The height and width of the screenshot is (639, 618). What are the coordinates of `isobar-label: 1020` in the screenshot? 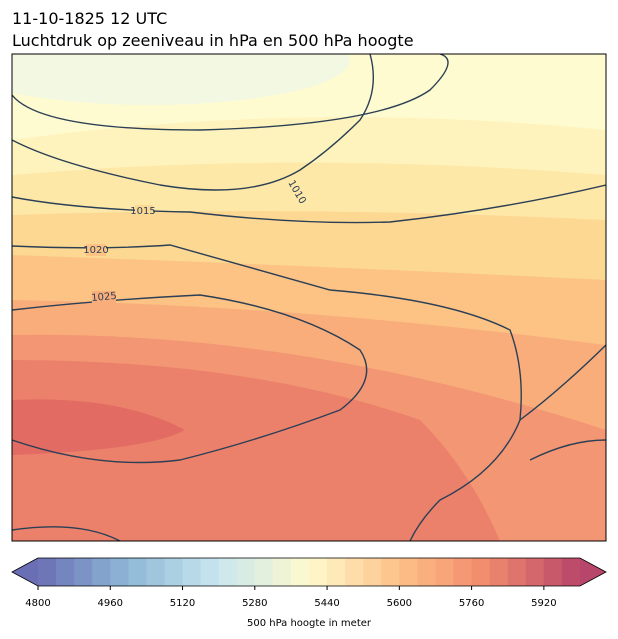 It's located at (95, 250).